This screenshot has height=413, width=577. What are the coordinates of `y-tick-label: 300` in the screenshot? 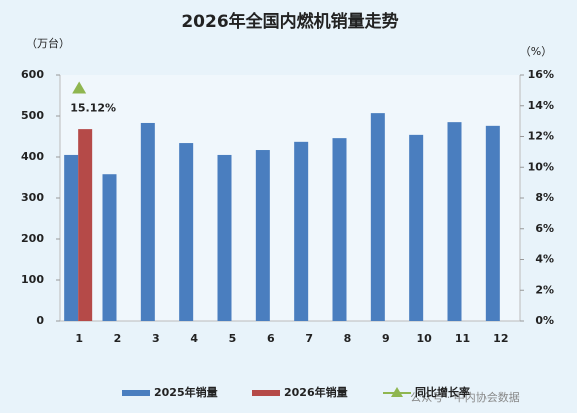 It's located at (32, 197).